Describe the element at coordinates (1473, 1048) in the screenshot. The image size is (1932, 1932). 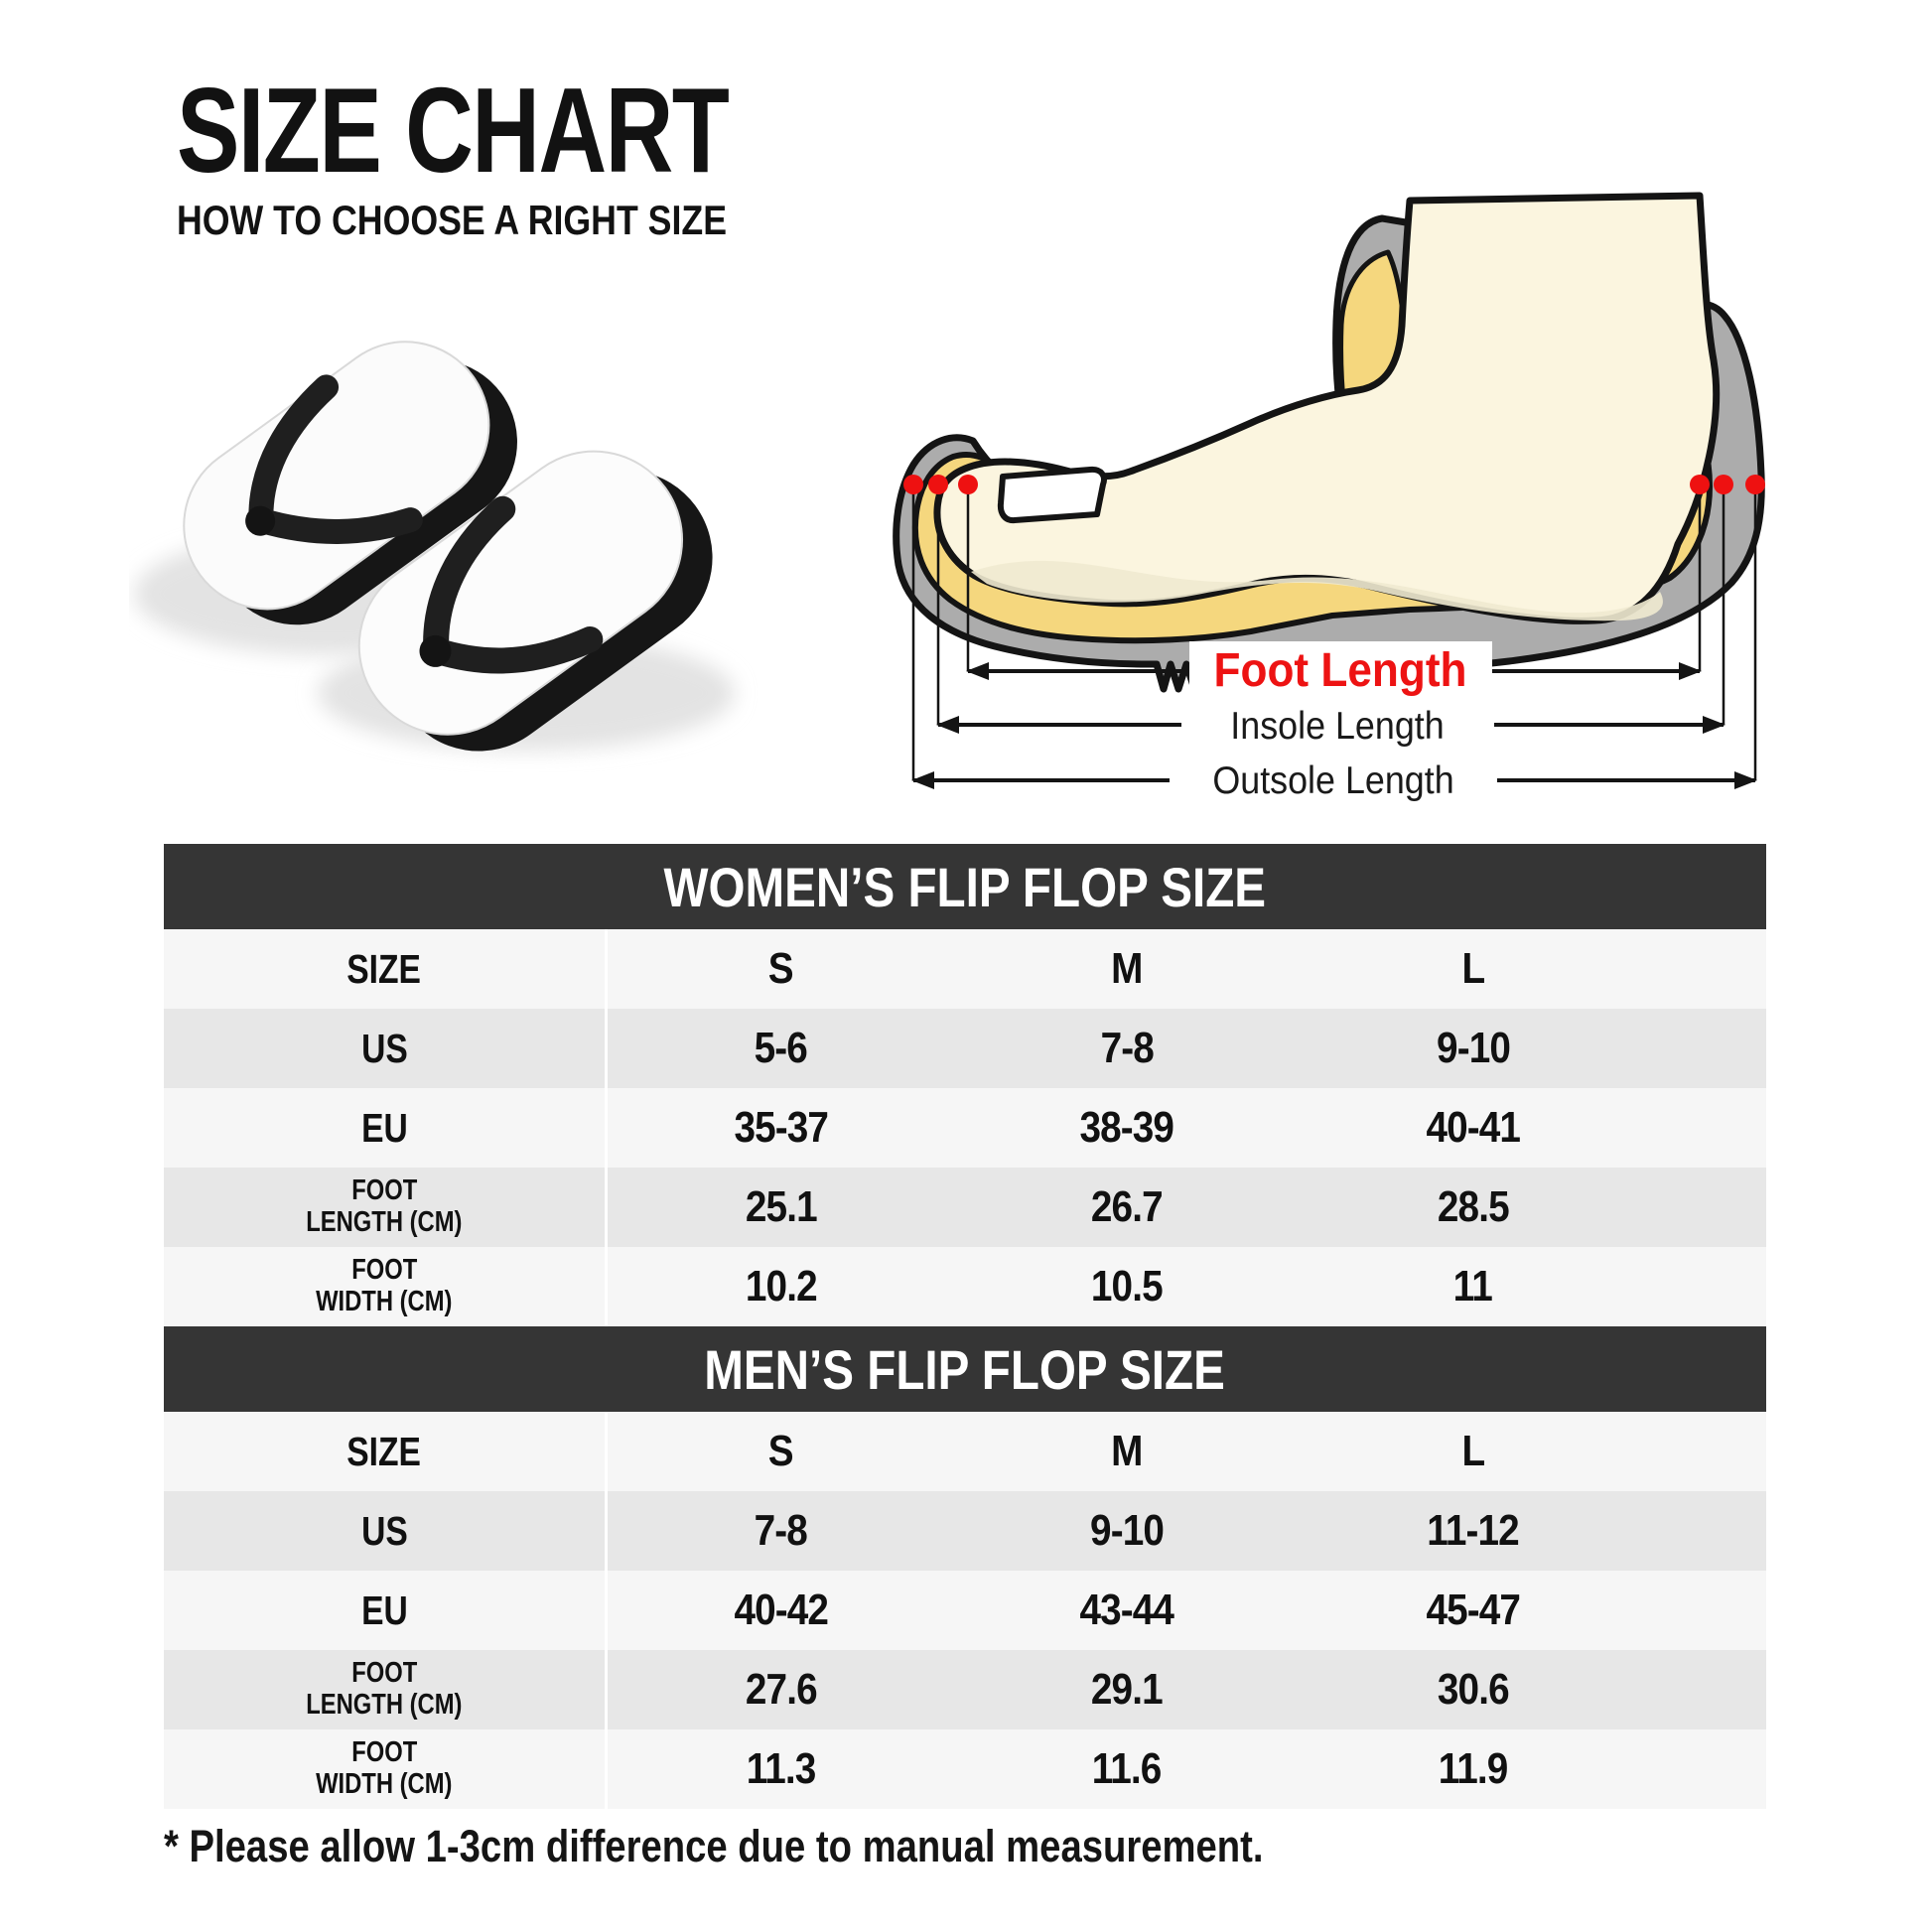
I see `cell-l: 9-10` at that location.